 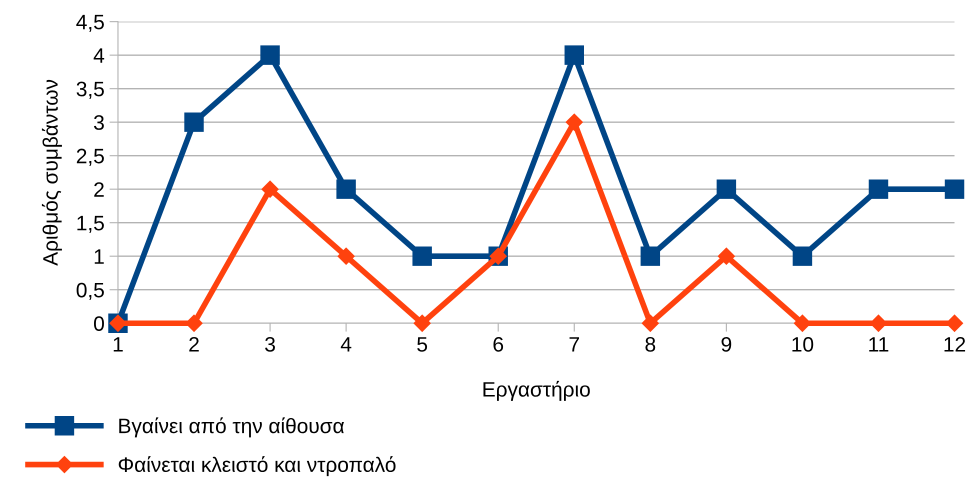 I want to click on y-tick-label: 4,5, so click(x=90, y=23).